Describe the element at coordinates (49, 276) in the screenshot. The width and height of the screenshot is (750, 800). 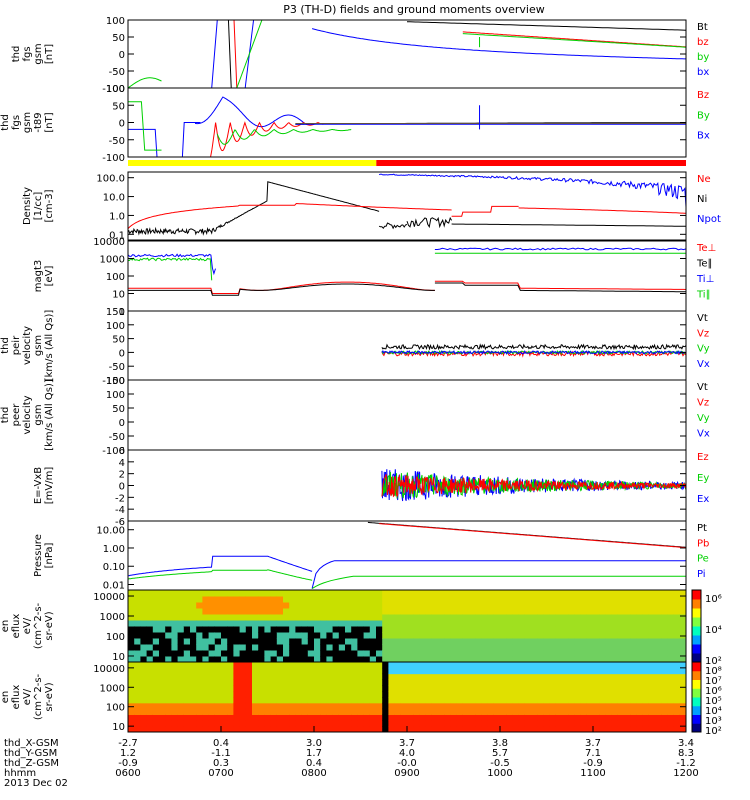
I see `ylabel-line: [eV]` at that location.